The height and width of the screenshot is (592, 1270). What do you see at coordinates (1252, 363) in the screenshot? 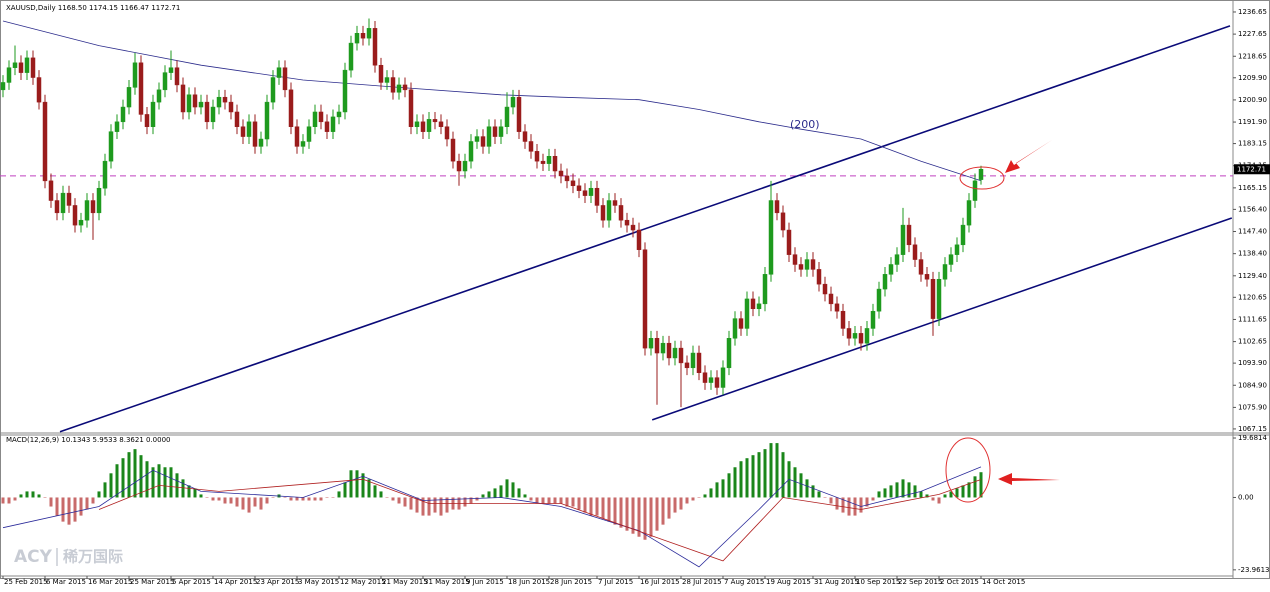
I see `y-tick-label: 1093.90` at bounding box center [1252, 363].